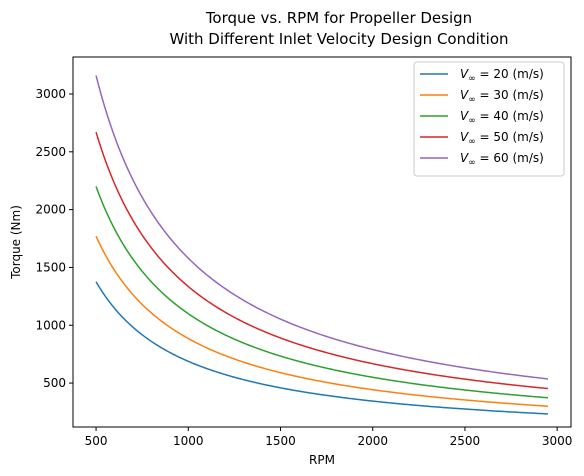  What do you see at coordinates (188, 441) in the screenshot?
I see `x-tick-label: 1000` at bounding box center [188, 441].